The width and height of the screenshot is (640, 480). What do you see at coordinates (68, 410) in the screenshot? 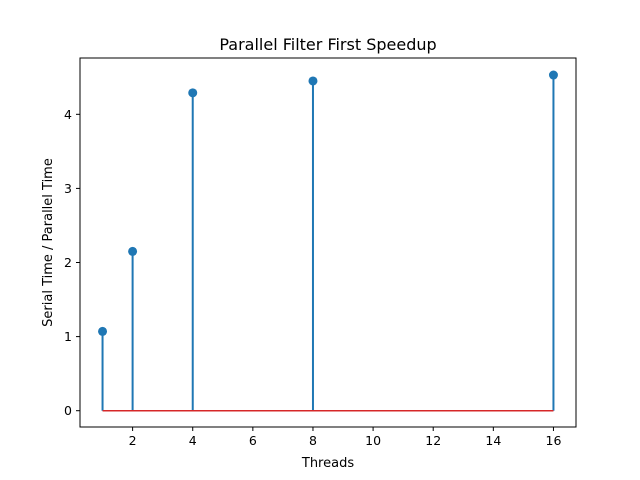
I see `y-tick-label: 0` at bounding box center [68, 410].